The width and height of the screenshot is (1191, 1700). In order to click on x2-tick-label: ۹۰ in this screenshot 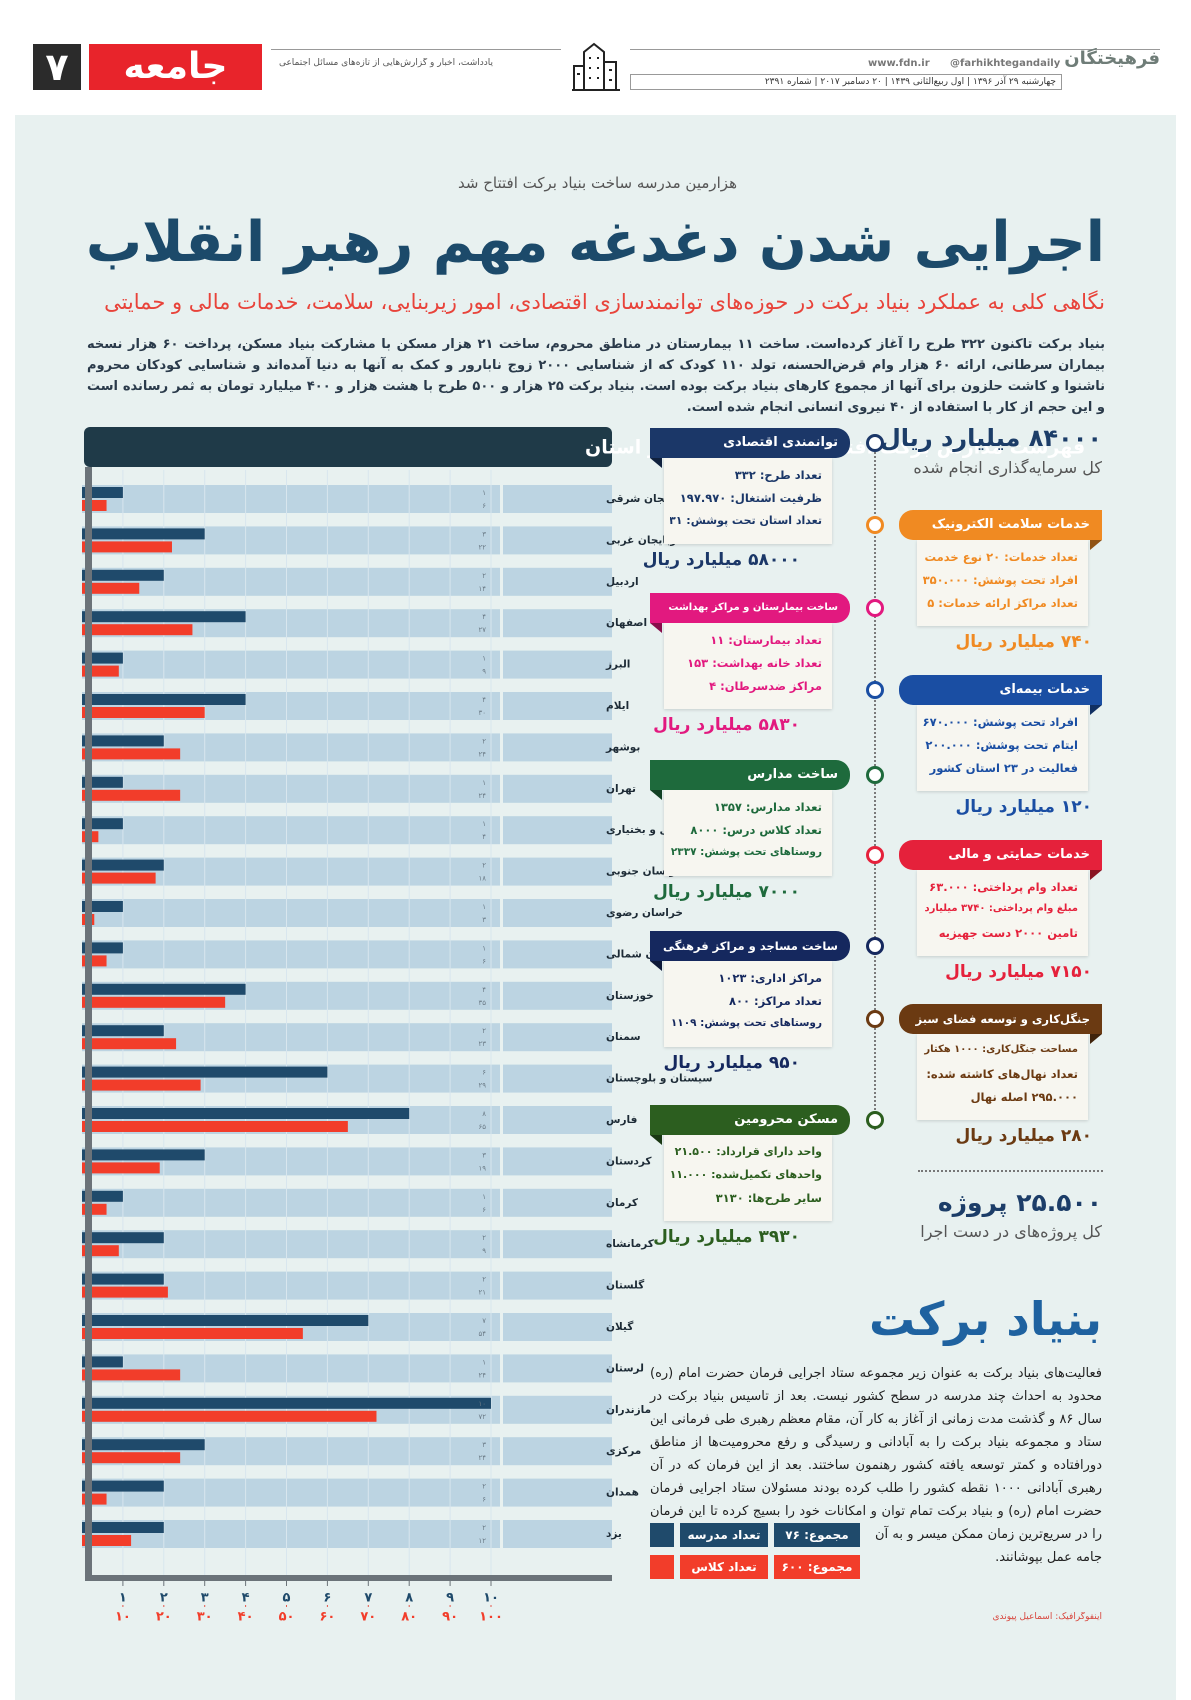, I will do `click(450, 1617)`.